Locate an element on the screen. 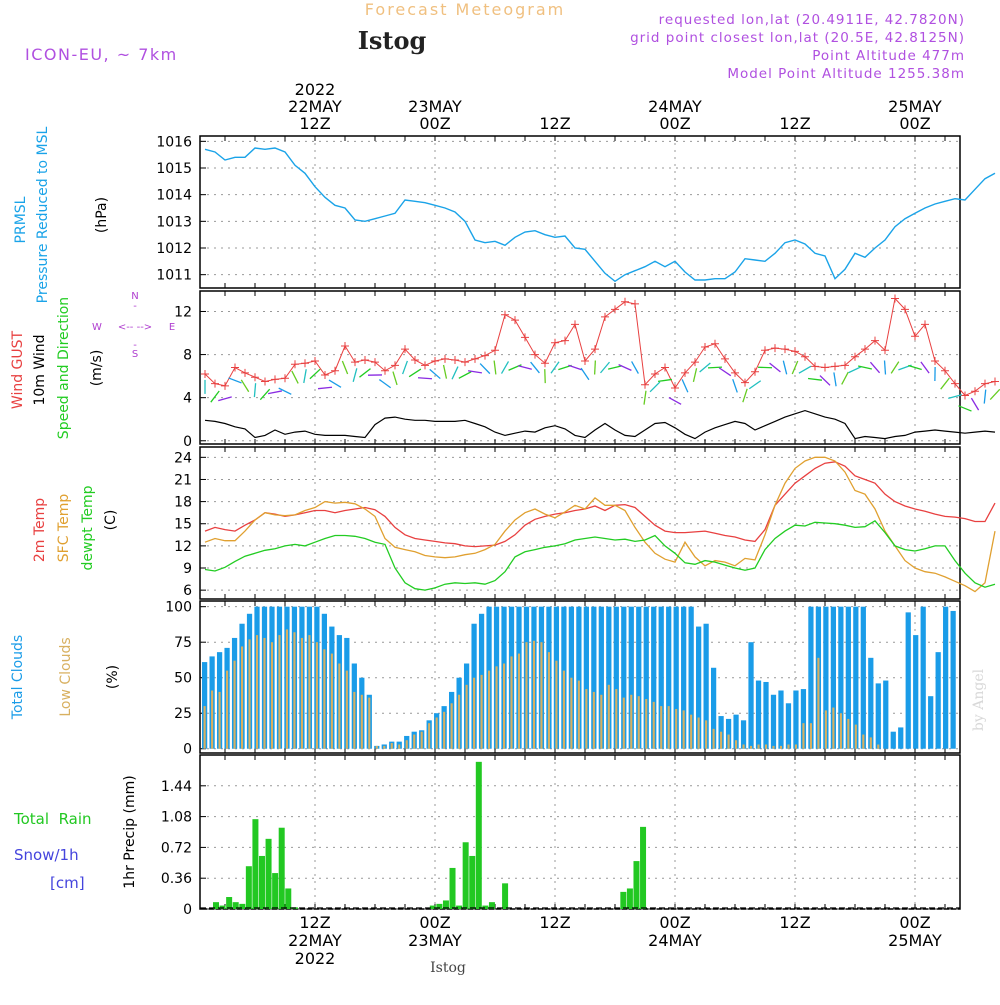 This screenshot has width=1000, height=1005. sfc-temp-label: SFC Temp is located at coordinates (64, 528).